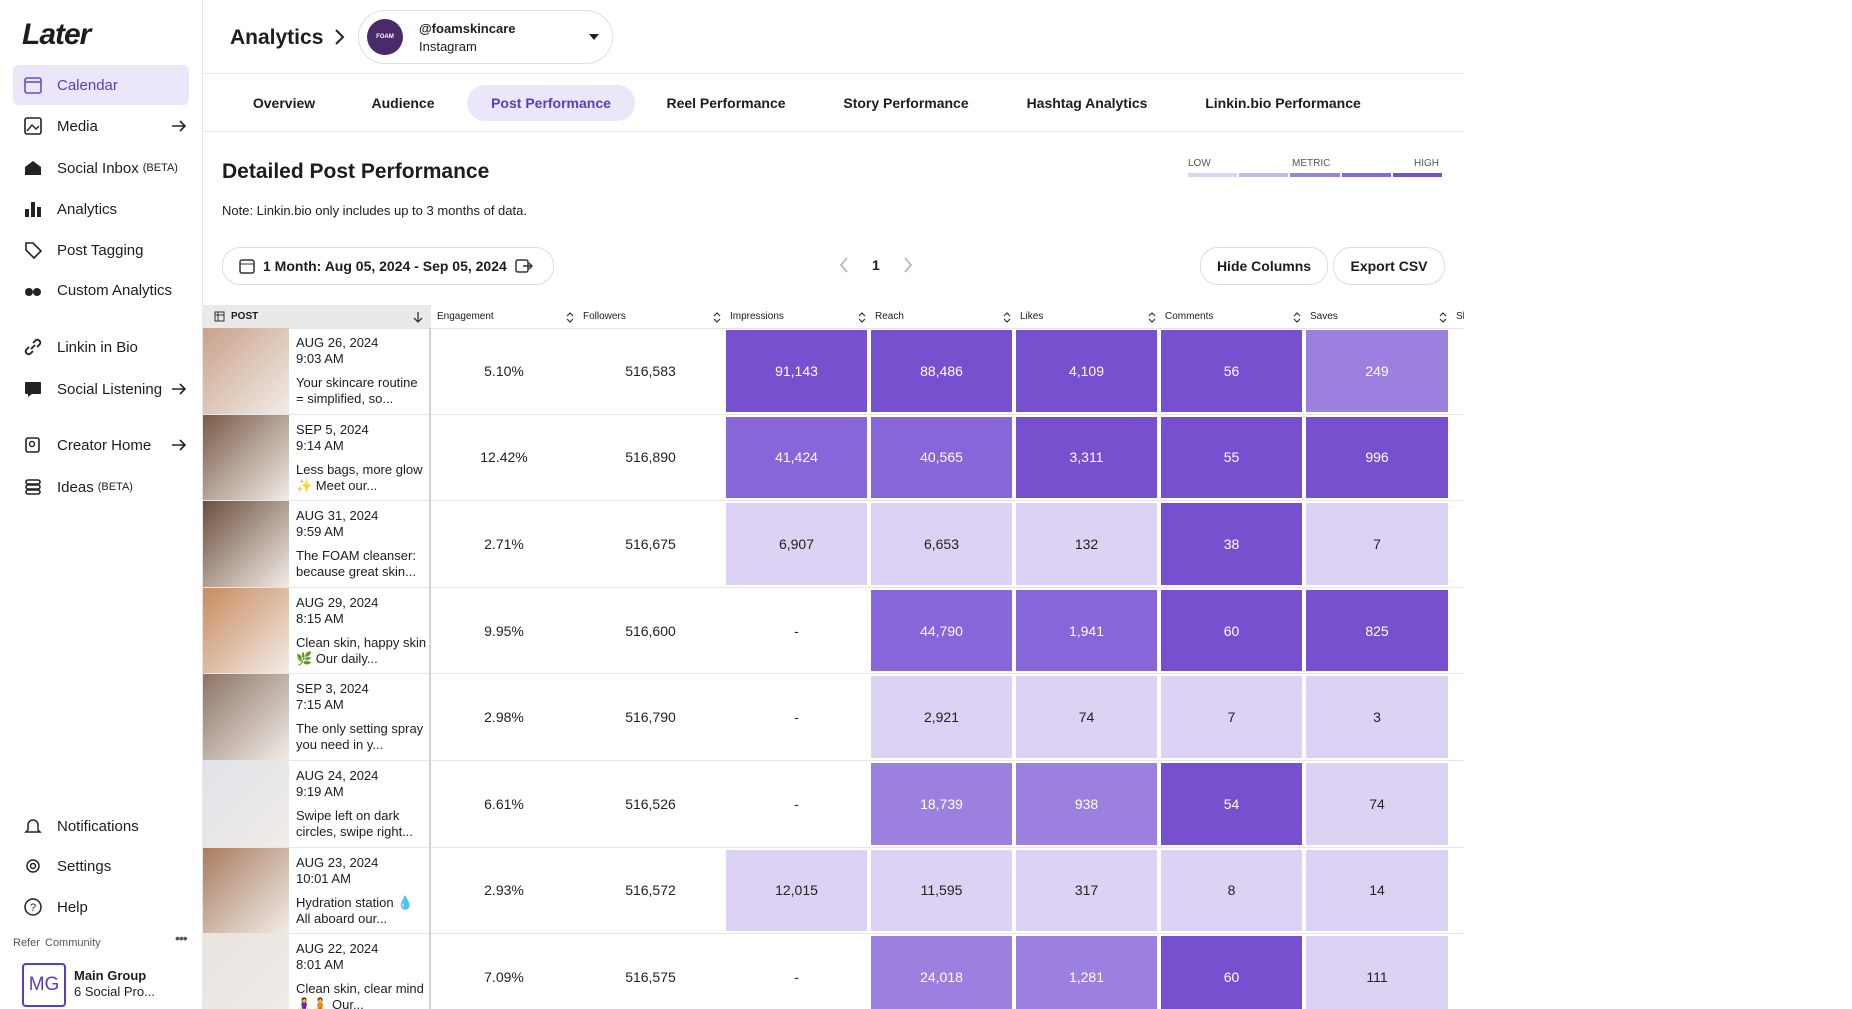 The width and height of the screenshot is (1852, 1009). Describe the element at coordinates (101, 866) in the screenshot. I see `nav-item: Settings` at that location.